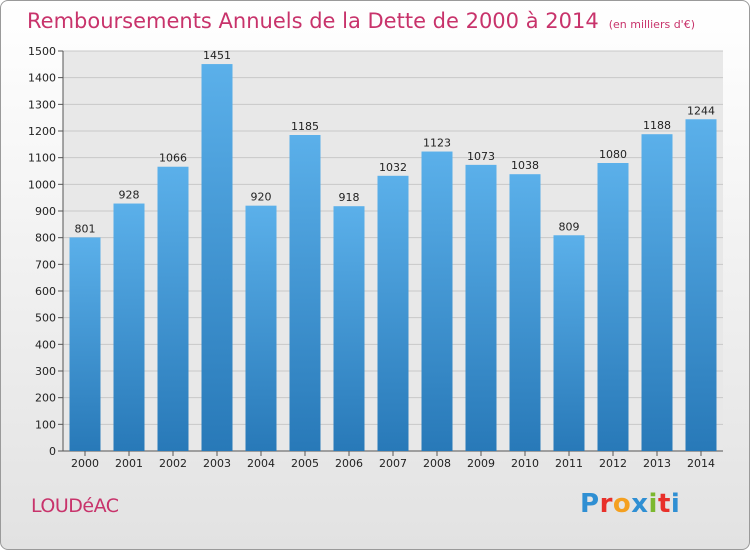  I want to click on y-tick-label: 0, so click(52, 451).